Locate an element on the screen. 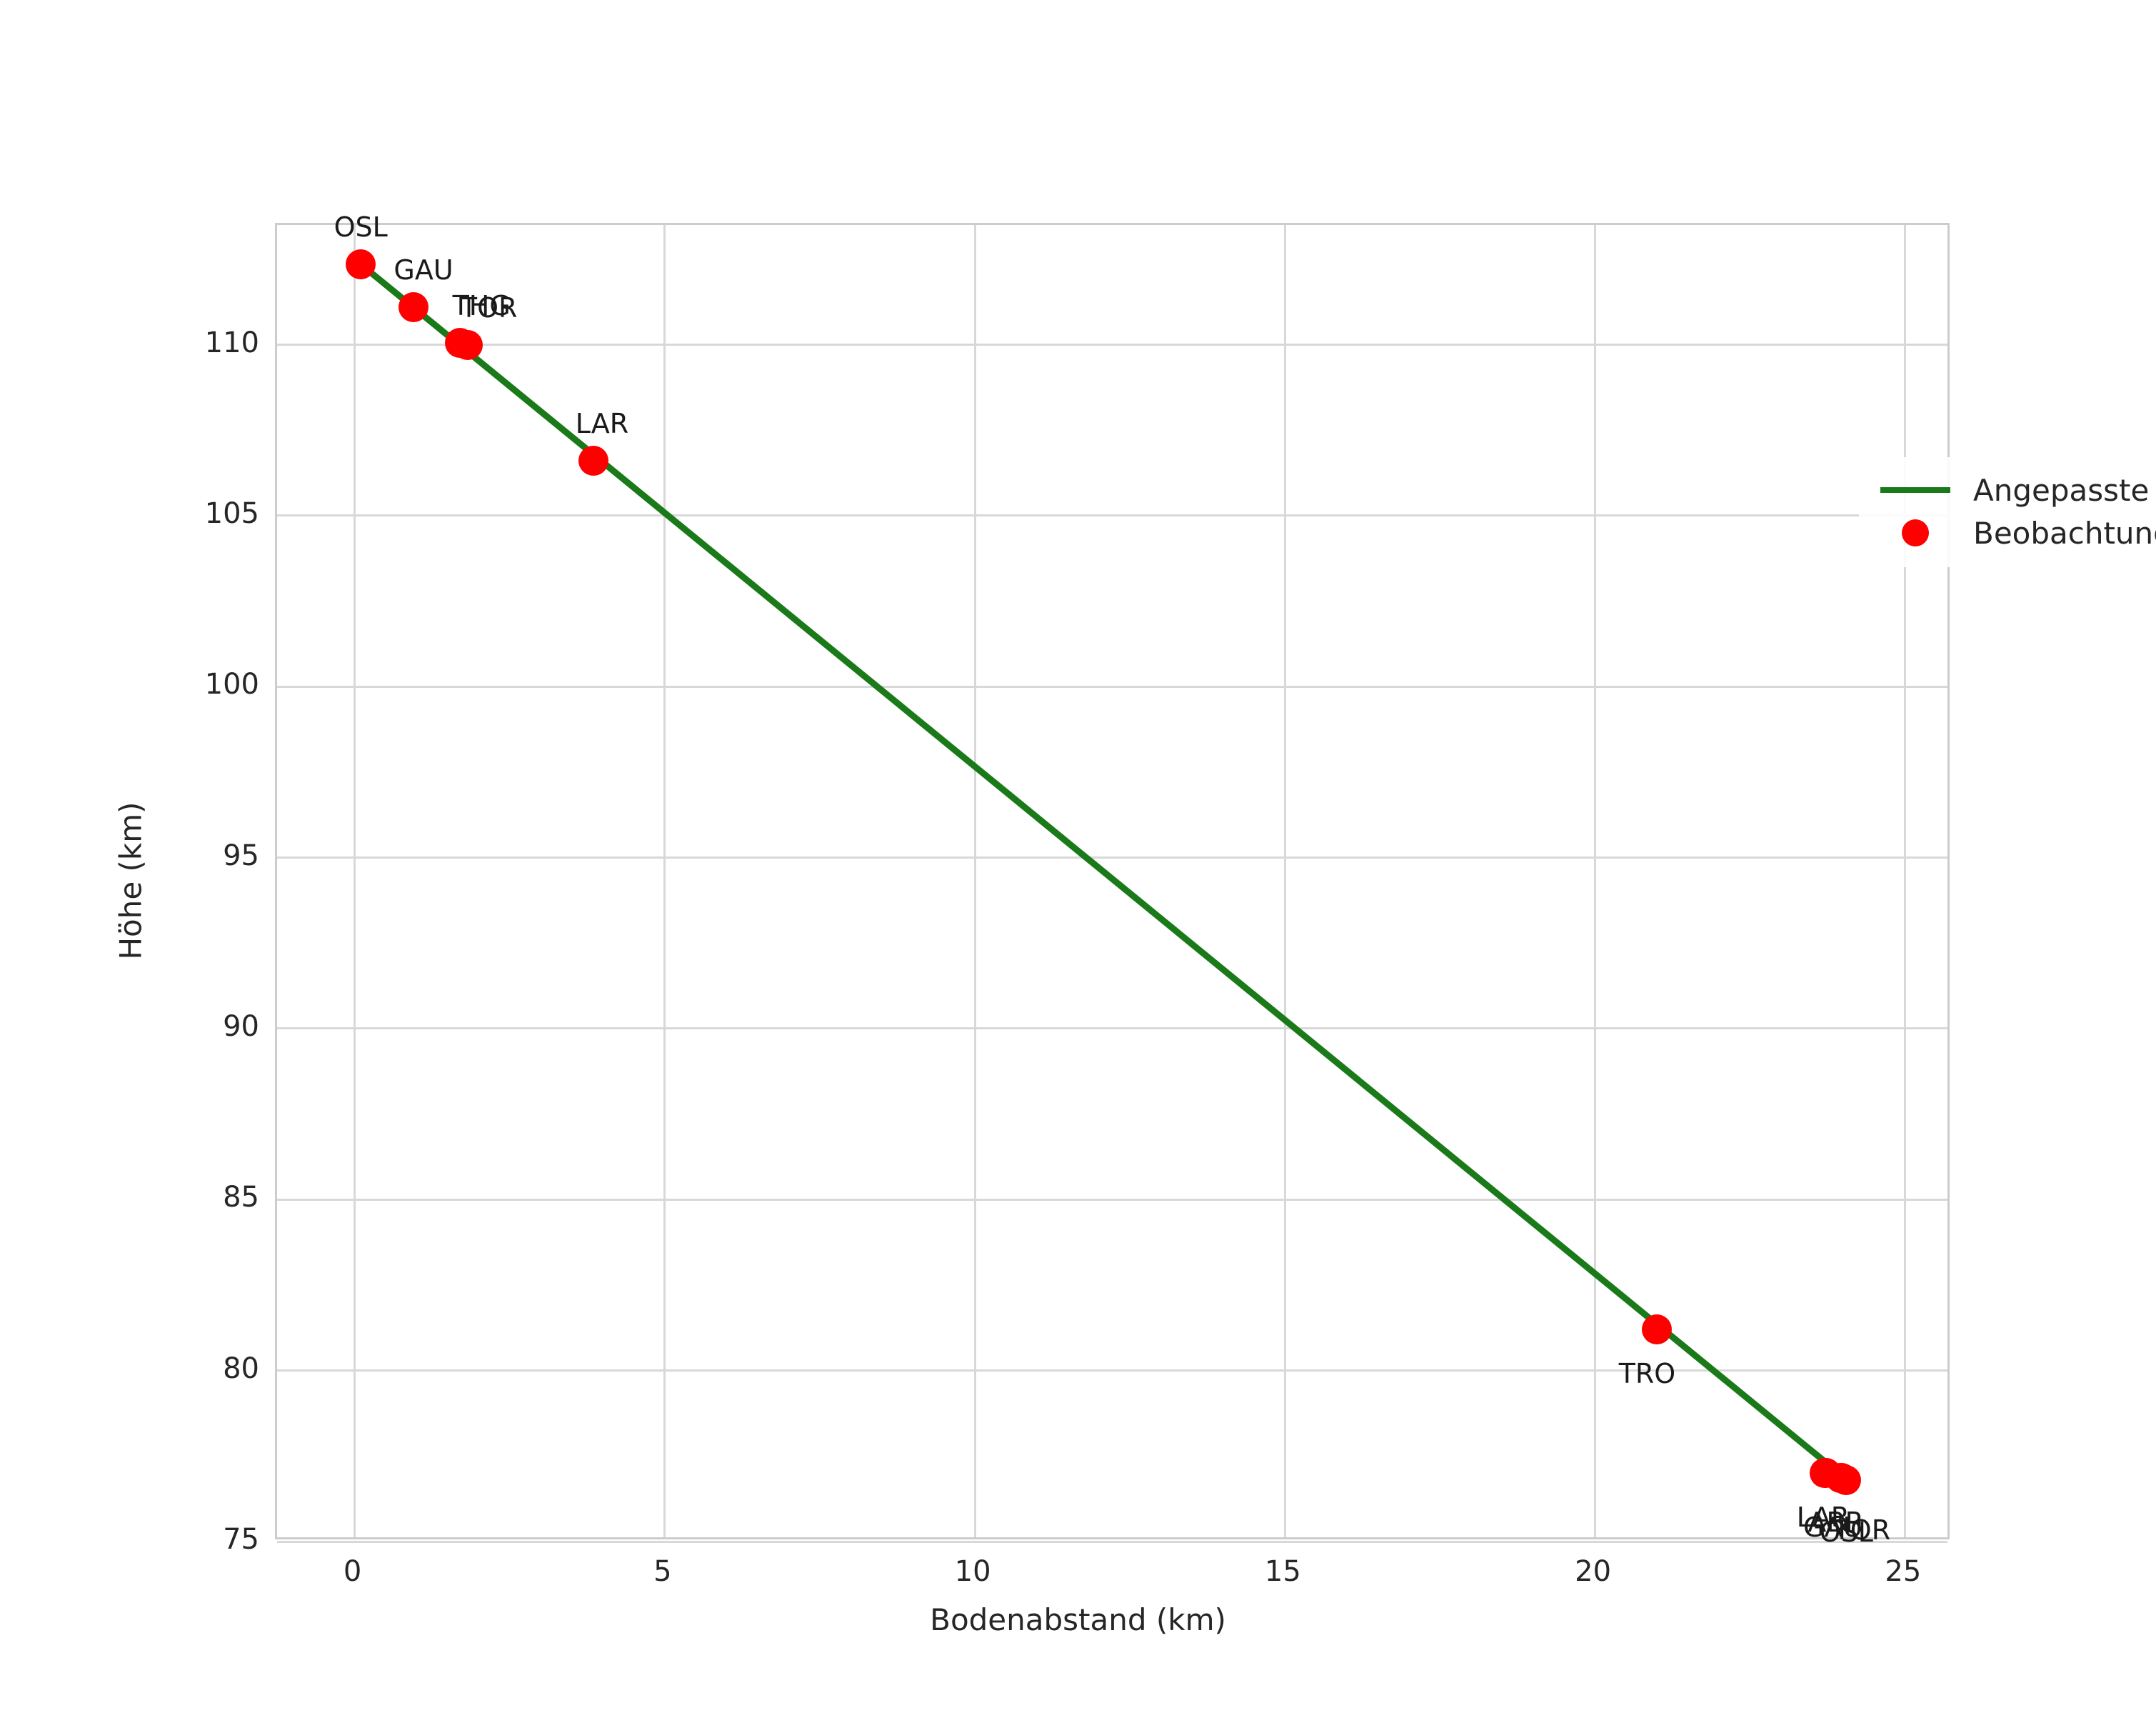 The height and width of the screenshot is (1728, 2156). x-tick-label: 20 is located at coordinates (1593, 1571).